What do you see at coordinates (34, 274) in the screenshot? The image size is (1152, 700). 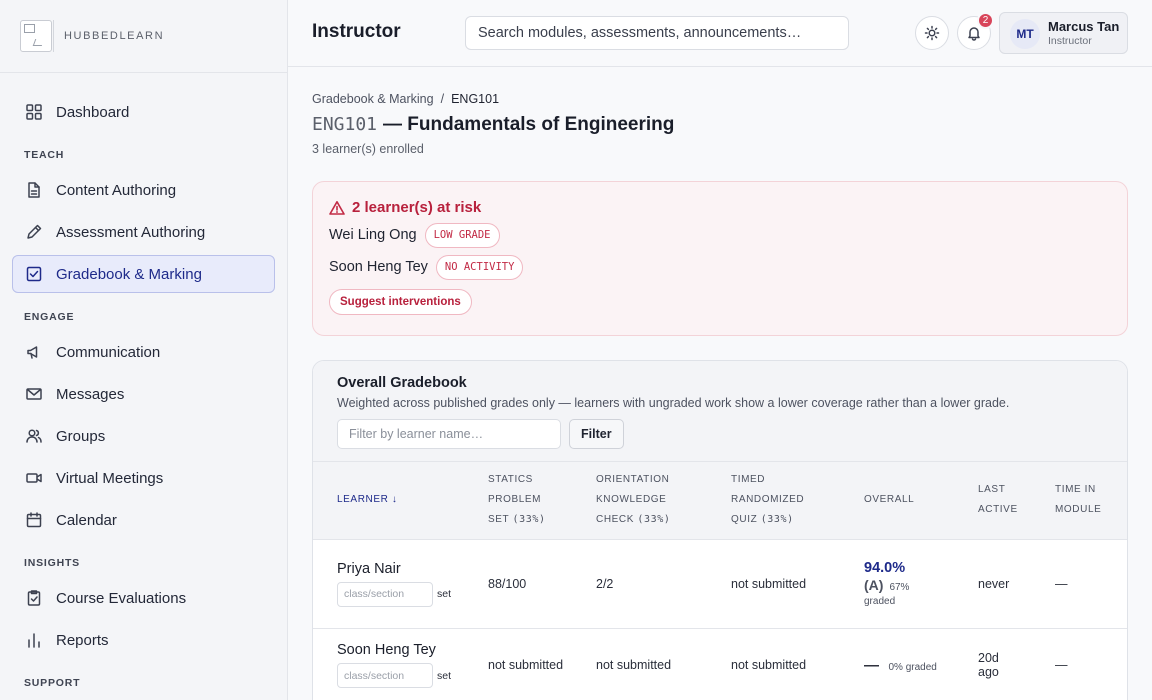 I see `checkbox-icon` at bounding box center [34, 274].